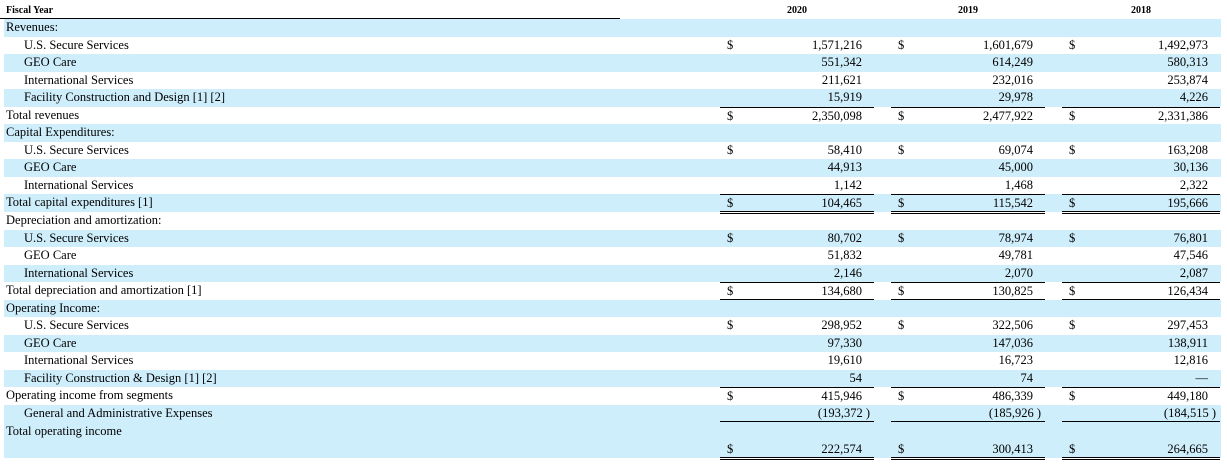 Image resolution: width=1227 pixels, height=467 pixels. I want to click on cell-value: 486,339, so click(1012, 396).